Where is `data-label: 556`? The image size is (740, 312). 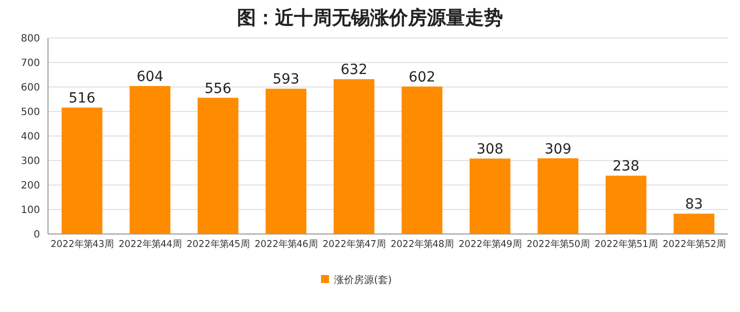
data-label: 556 is located at coordinates (218, 88).